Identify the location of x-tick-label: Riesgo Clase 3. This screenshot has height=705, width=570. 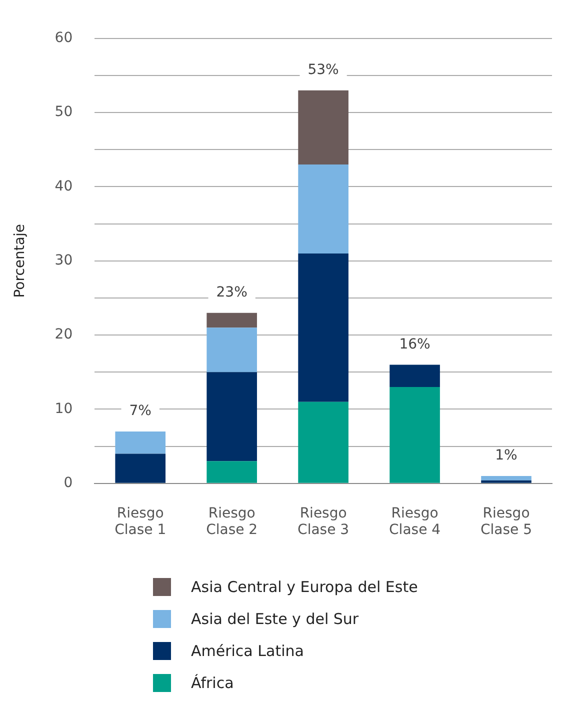
(324, 521).